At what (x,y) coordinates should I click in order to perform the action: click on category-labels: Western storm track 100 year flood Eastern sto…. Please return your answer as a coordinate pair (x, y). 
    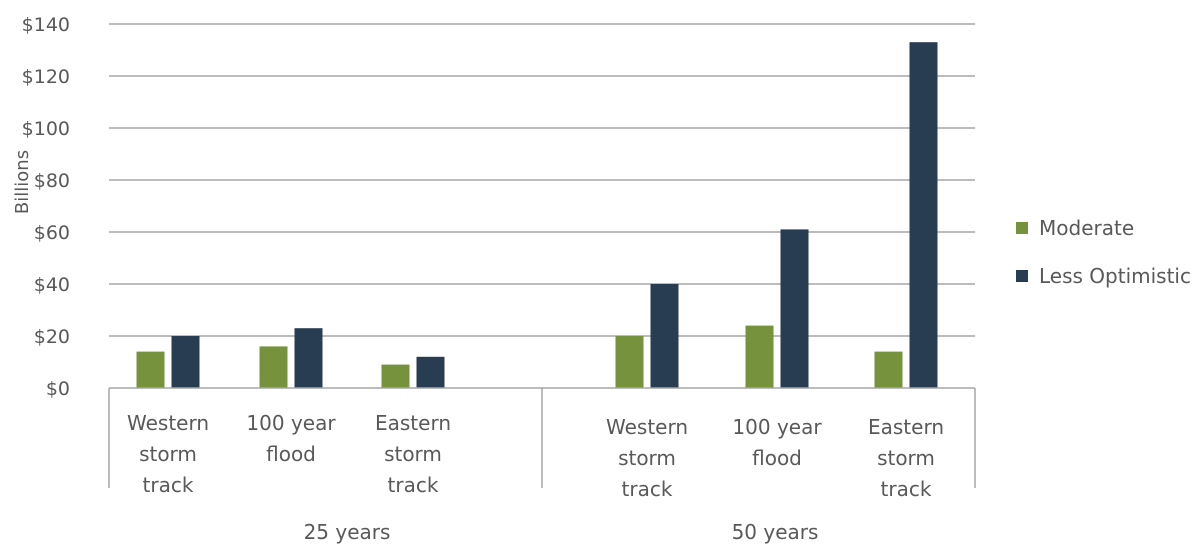
    Looking at the image, I should click on (535, 456).